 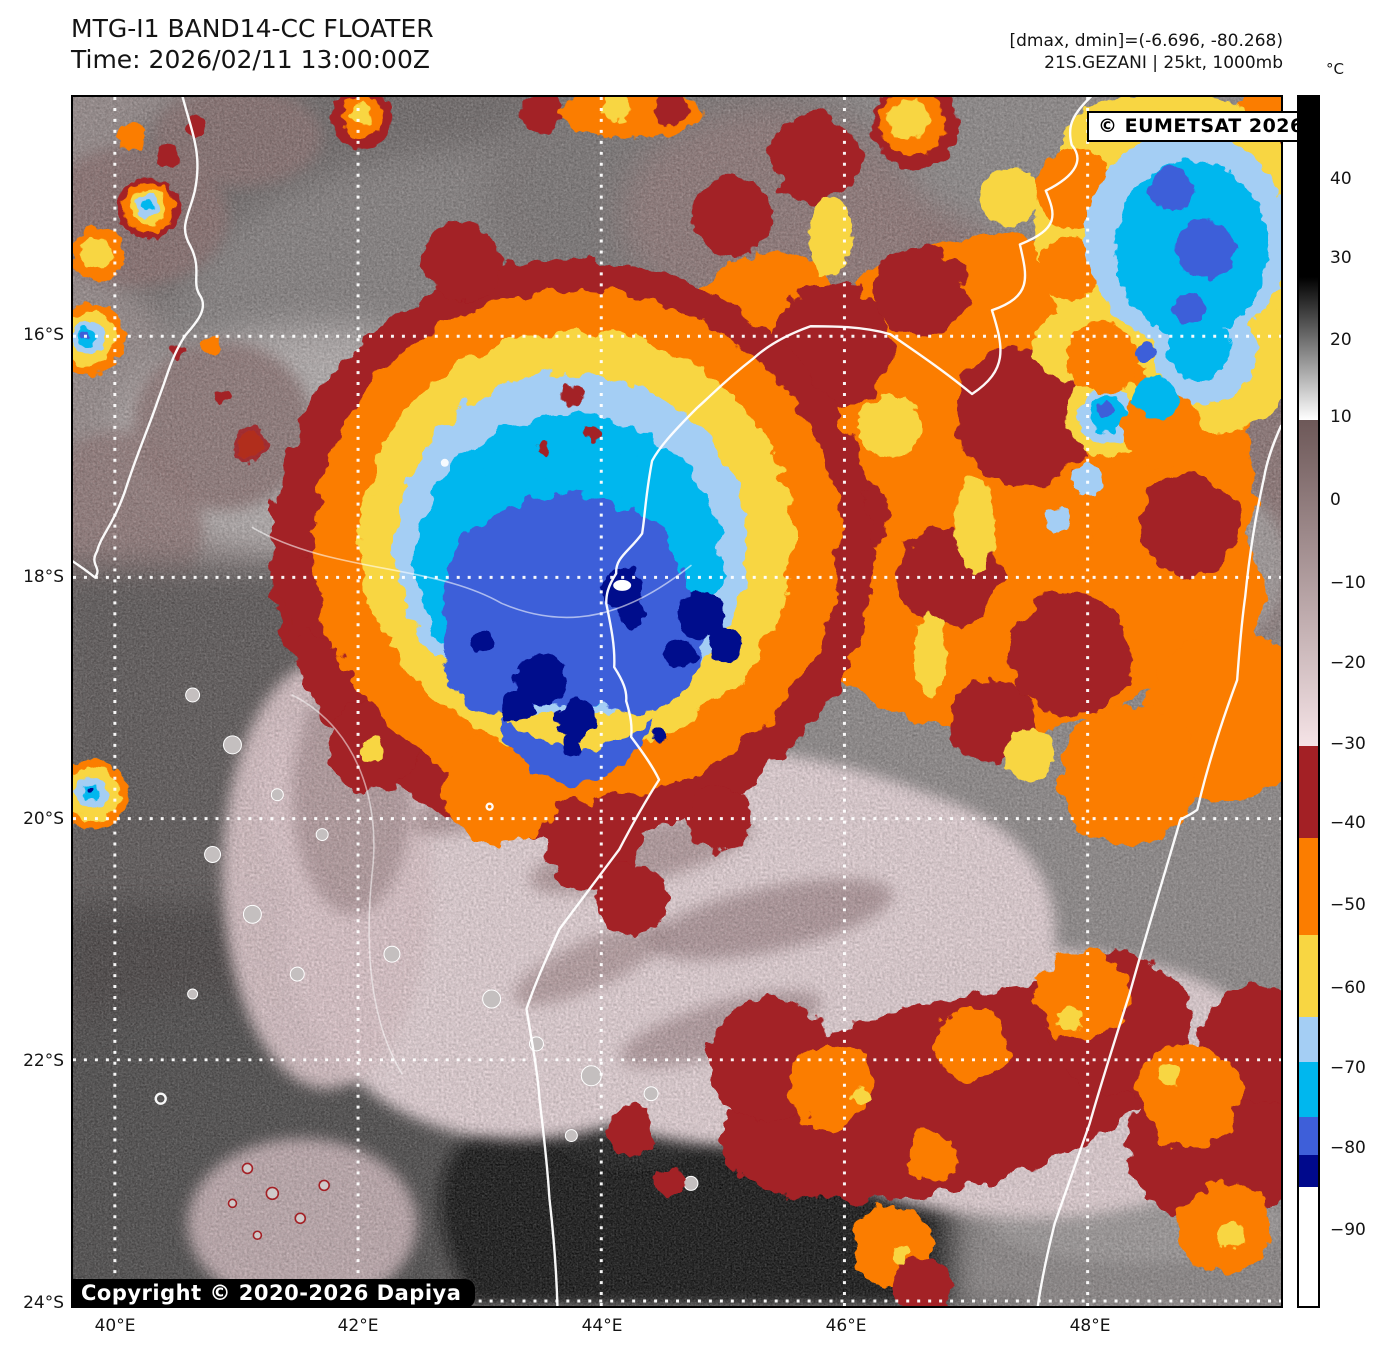 I want to click on longitude-label: 46°E, so click(x=846, y=1326).